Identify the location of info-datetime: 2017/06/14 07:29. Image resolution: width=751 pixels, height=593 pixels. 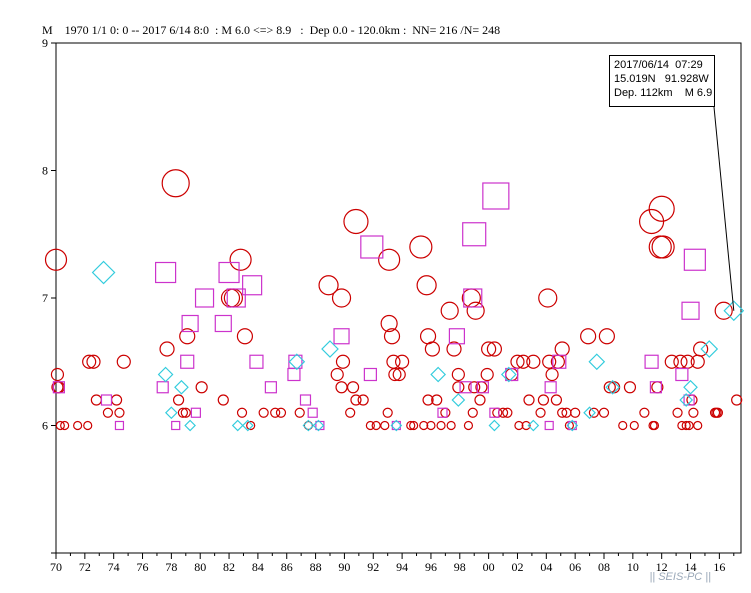
(658, 65).